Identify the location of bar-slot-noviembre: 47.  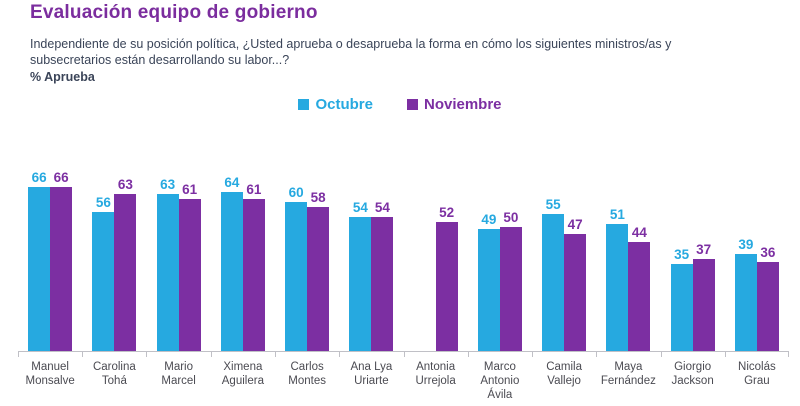
(575, 284).